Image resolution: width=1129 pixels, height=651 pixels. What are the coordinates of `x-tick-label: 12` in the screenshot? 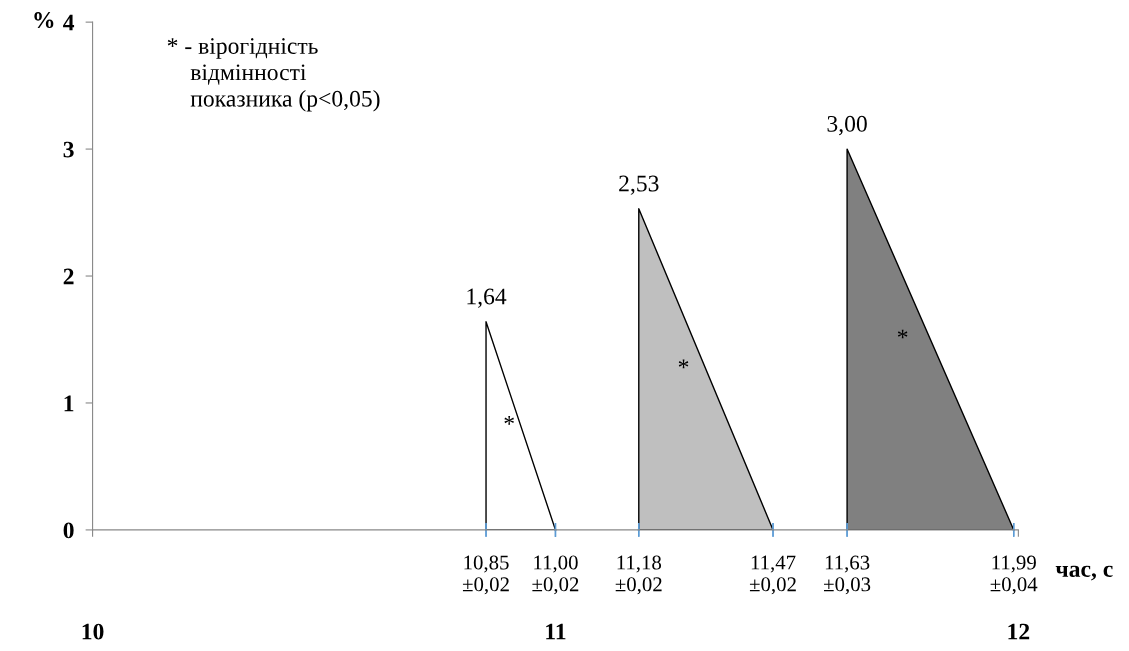 It's located at (1019, 631).